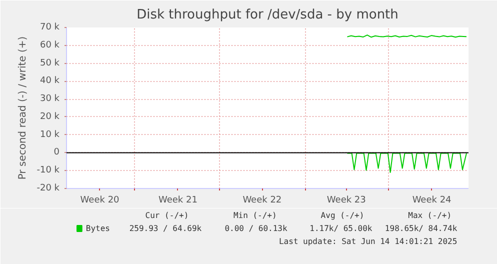 This screenshot has width=497, height=264. Describe the element at coordinates (167, 215) in the screenshot. I see `text: Cur (-/+)` at that location.